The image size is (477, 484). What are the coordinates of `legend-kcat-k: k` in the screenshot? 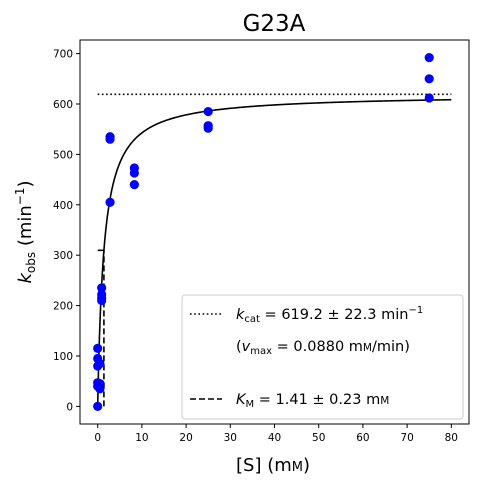 It's located at (240, 315).